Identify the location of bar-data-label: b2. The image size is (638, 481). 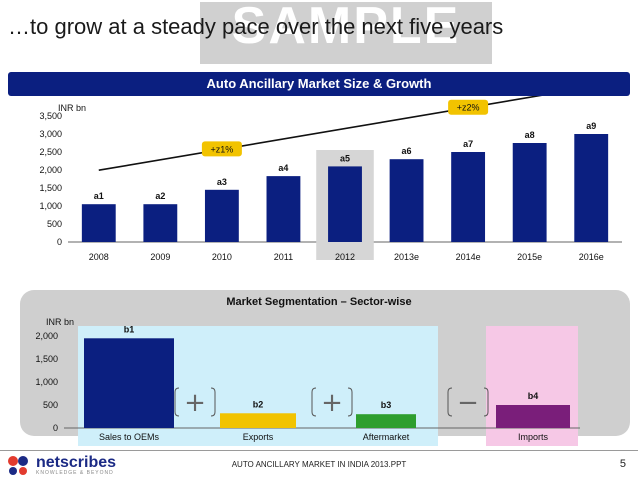
(258, 404).